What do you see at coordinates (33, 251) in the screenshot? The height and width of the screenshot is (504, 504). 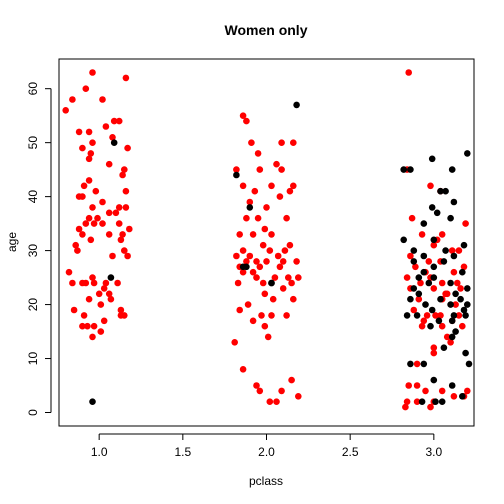 I see `y-tick-label: 30` at bounding box center [33, 251].